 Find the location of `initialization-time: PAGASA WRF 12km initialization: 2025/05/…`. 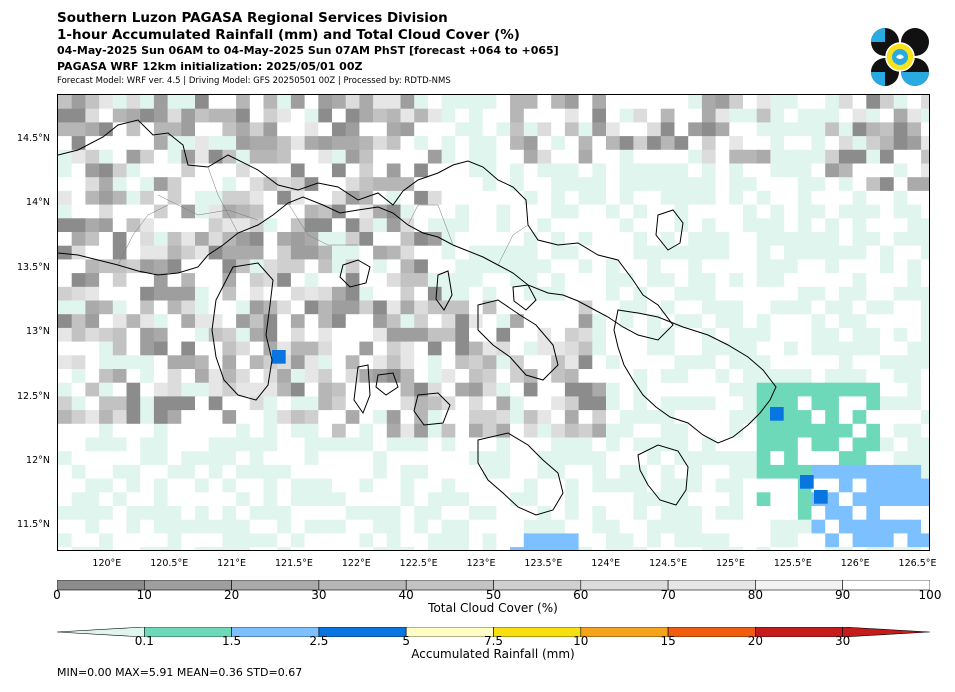

initialization-time: PAGASA WRF 12km initialization: 2025/05/… is located at coordinates (210, 66).